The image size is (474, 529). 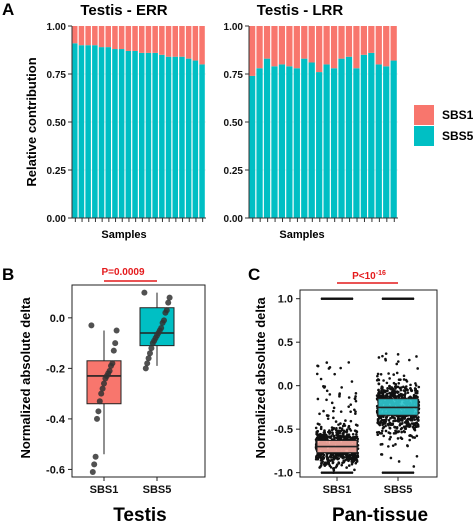 I want to click on lrr-stacked-bar-chart: 0.00 0.25 0.50 0.75 1.00, so click(x=311, y=123).